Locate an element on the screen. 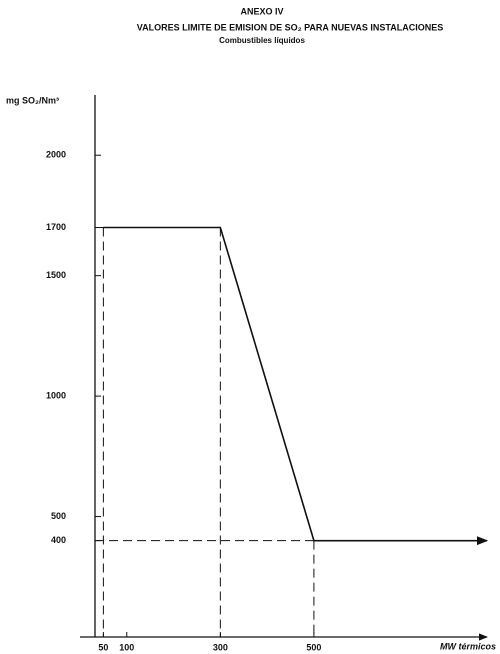  annotation: Combustibles líquidos is located at coordinates (262, 40).